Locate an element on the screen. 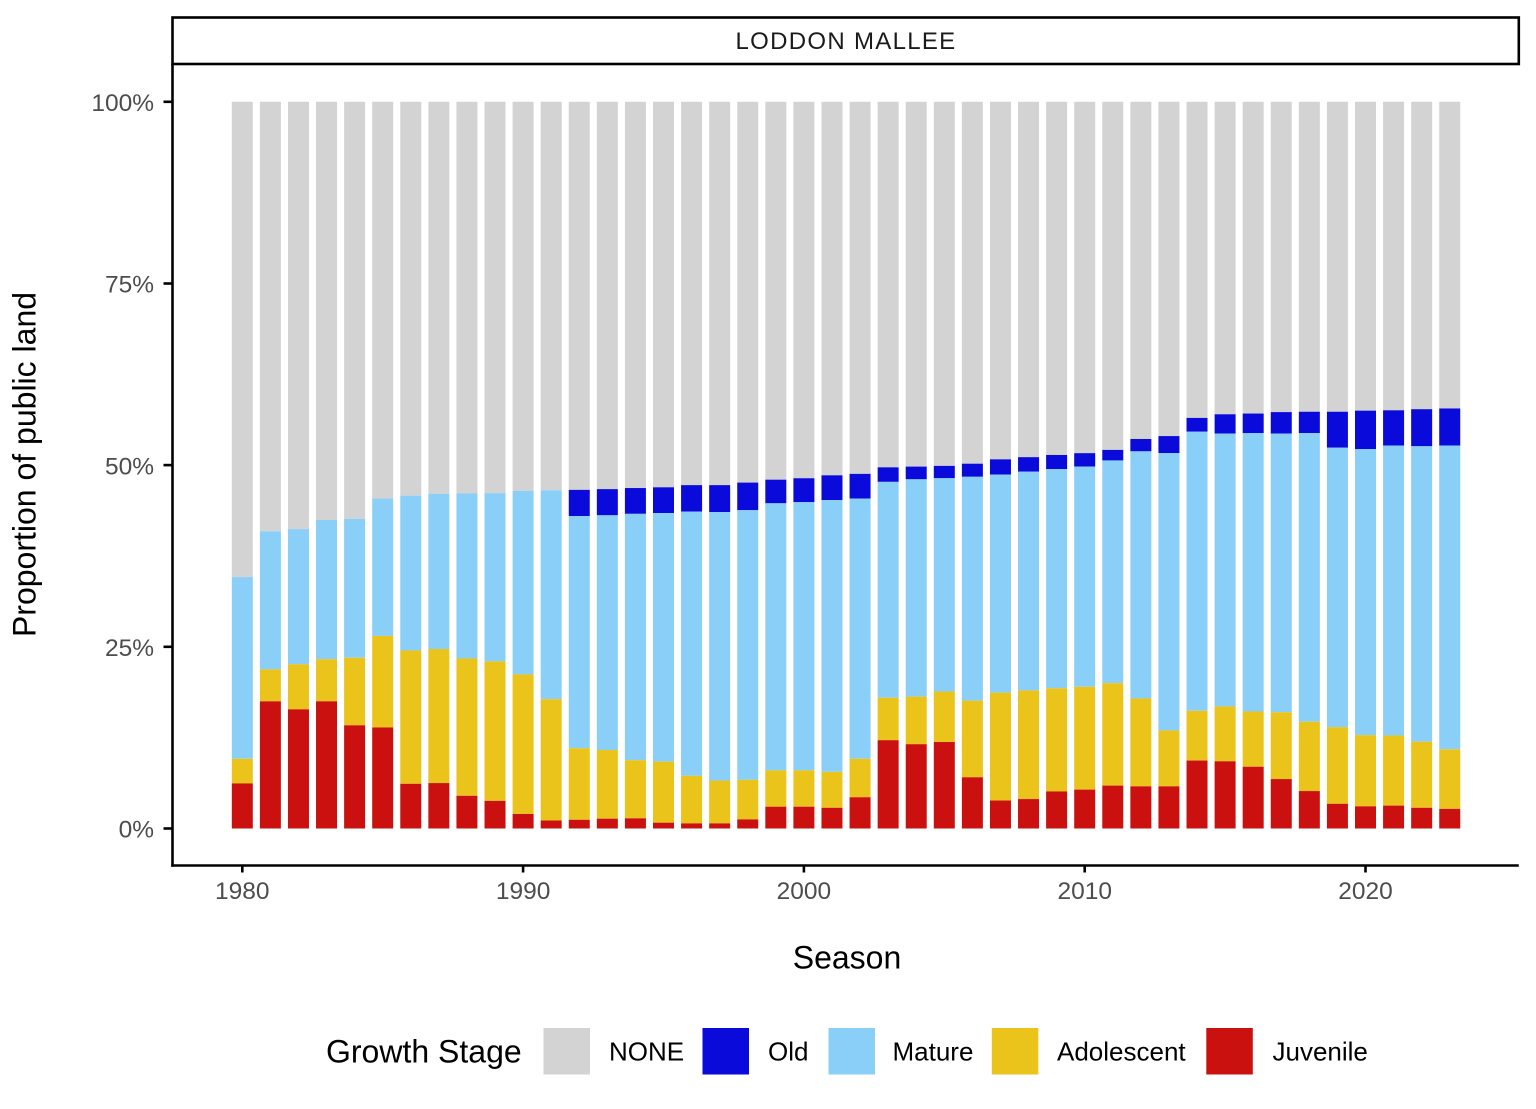  svg-text: 25% is located at coordinates (129, 648).